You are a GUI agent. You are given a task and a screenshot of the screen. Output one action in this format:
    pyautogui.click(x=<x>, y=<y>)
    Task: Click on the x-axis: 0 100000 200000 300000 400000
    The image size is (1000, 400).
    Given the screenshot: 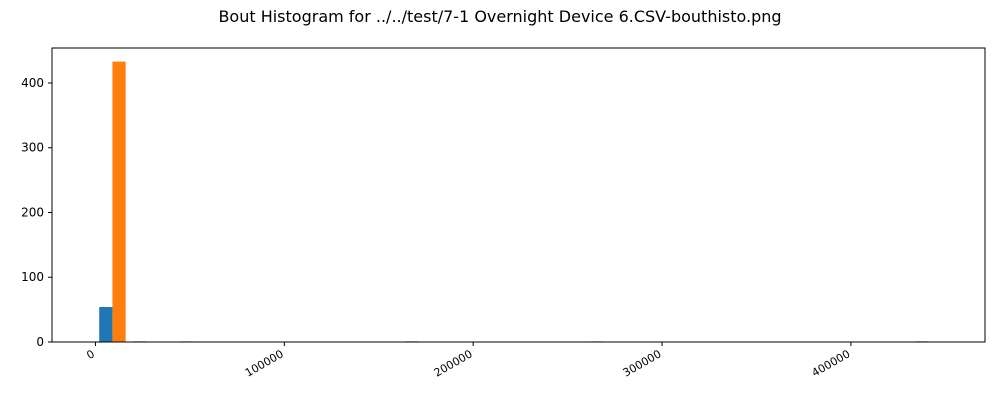 What is the action you would take?
    pyautogui.click(x=468, y=361)
    